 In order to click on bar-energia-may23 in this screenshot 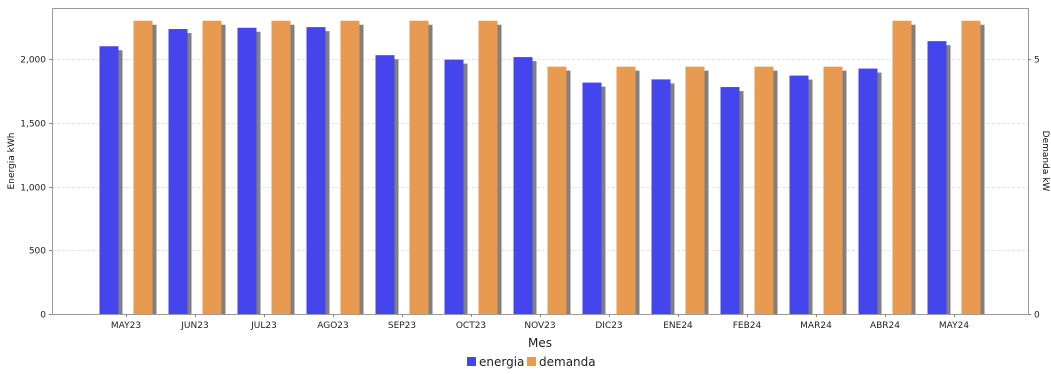, I will do `click(109, 180)`.